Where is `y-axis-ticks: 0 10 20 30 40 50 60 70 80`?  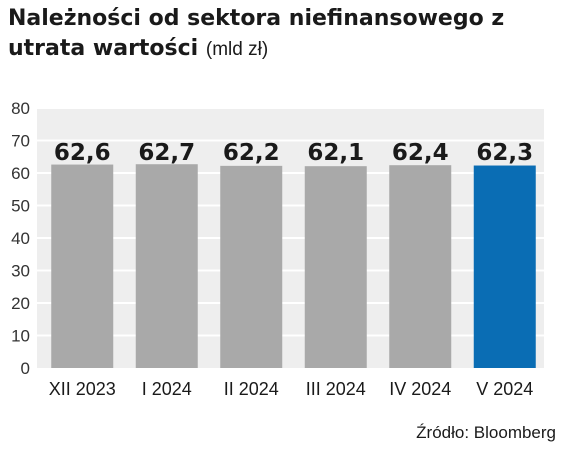 y-axis-ticks: 0 10 20 30 40 50 60 70 80 is located at coordinates (20, 238).